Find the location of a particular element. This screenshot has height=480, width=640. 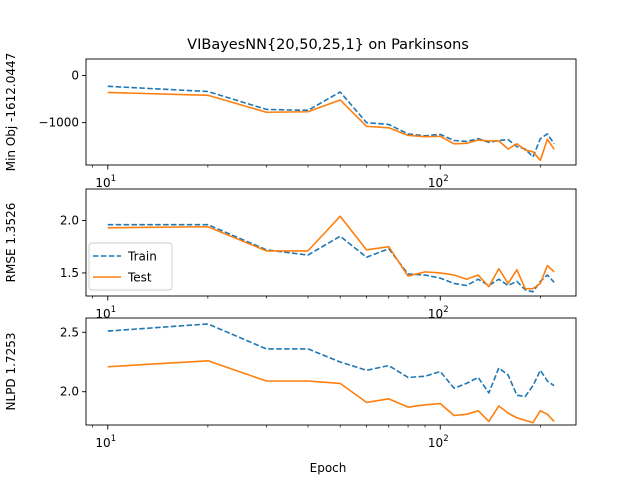

x-tick-label-panel-0: 10¹ is located at coordinates (105, 182).